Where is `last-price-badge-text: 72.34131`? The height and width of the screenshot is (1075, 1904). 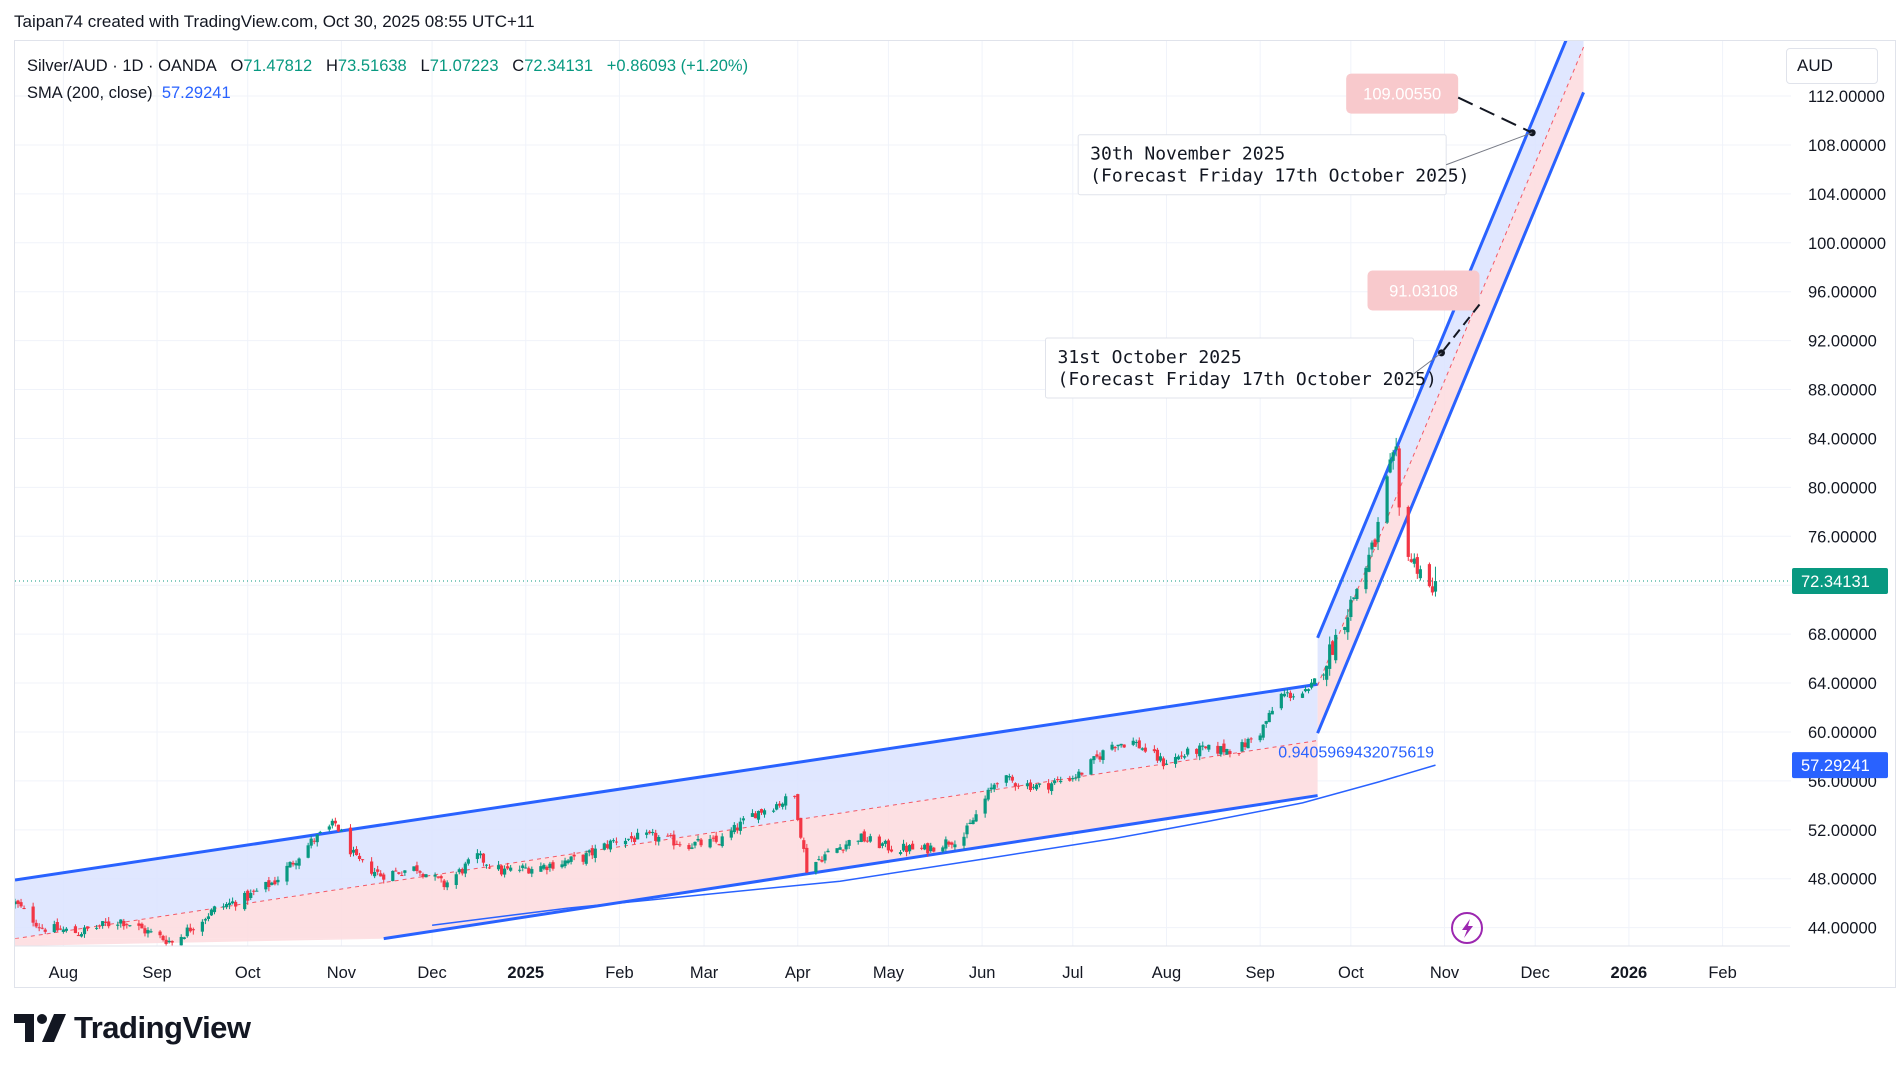 last-price-badge-text: 72.34131 is located at coordinates (1835, 582).